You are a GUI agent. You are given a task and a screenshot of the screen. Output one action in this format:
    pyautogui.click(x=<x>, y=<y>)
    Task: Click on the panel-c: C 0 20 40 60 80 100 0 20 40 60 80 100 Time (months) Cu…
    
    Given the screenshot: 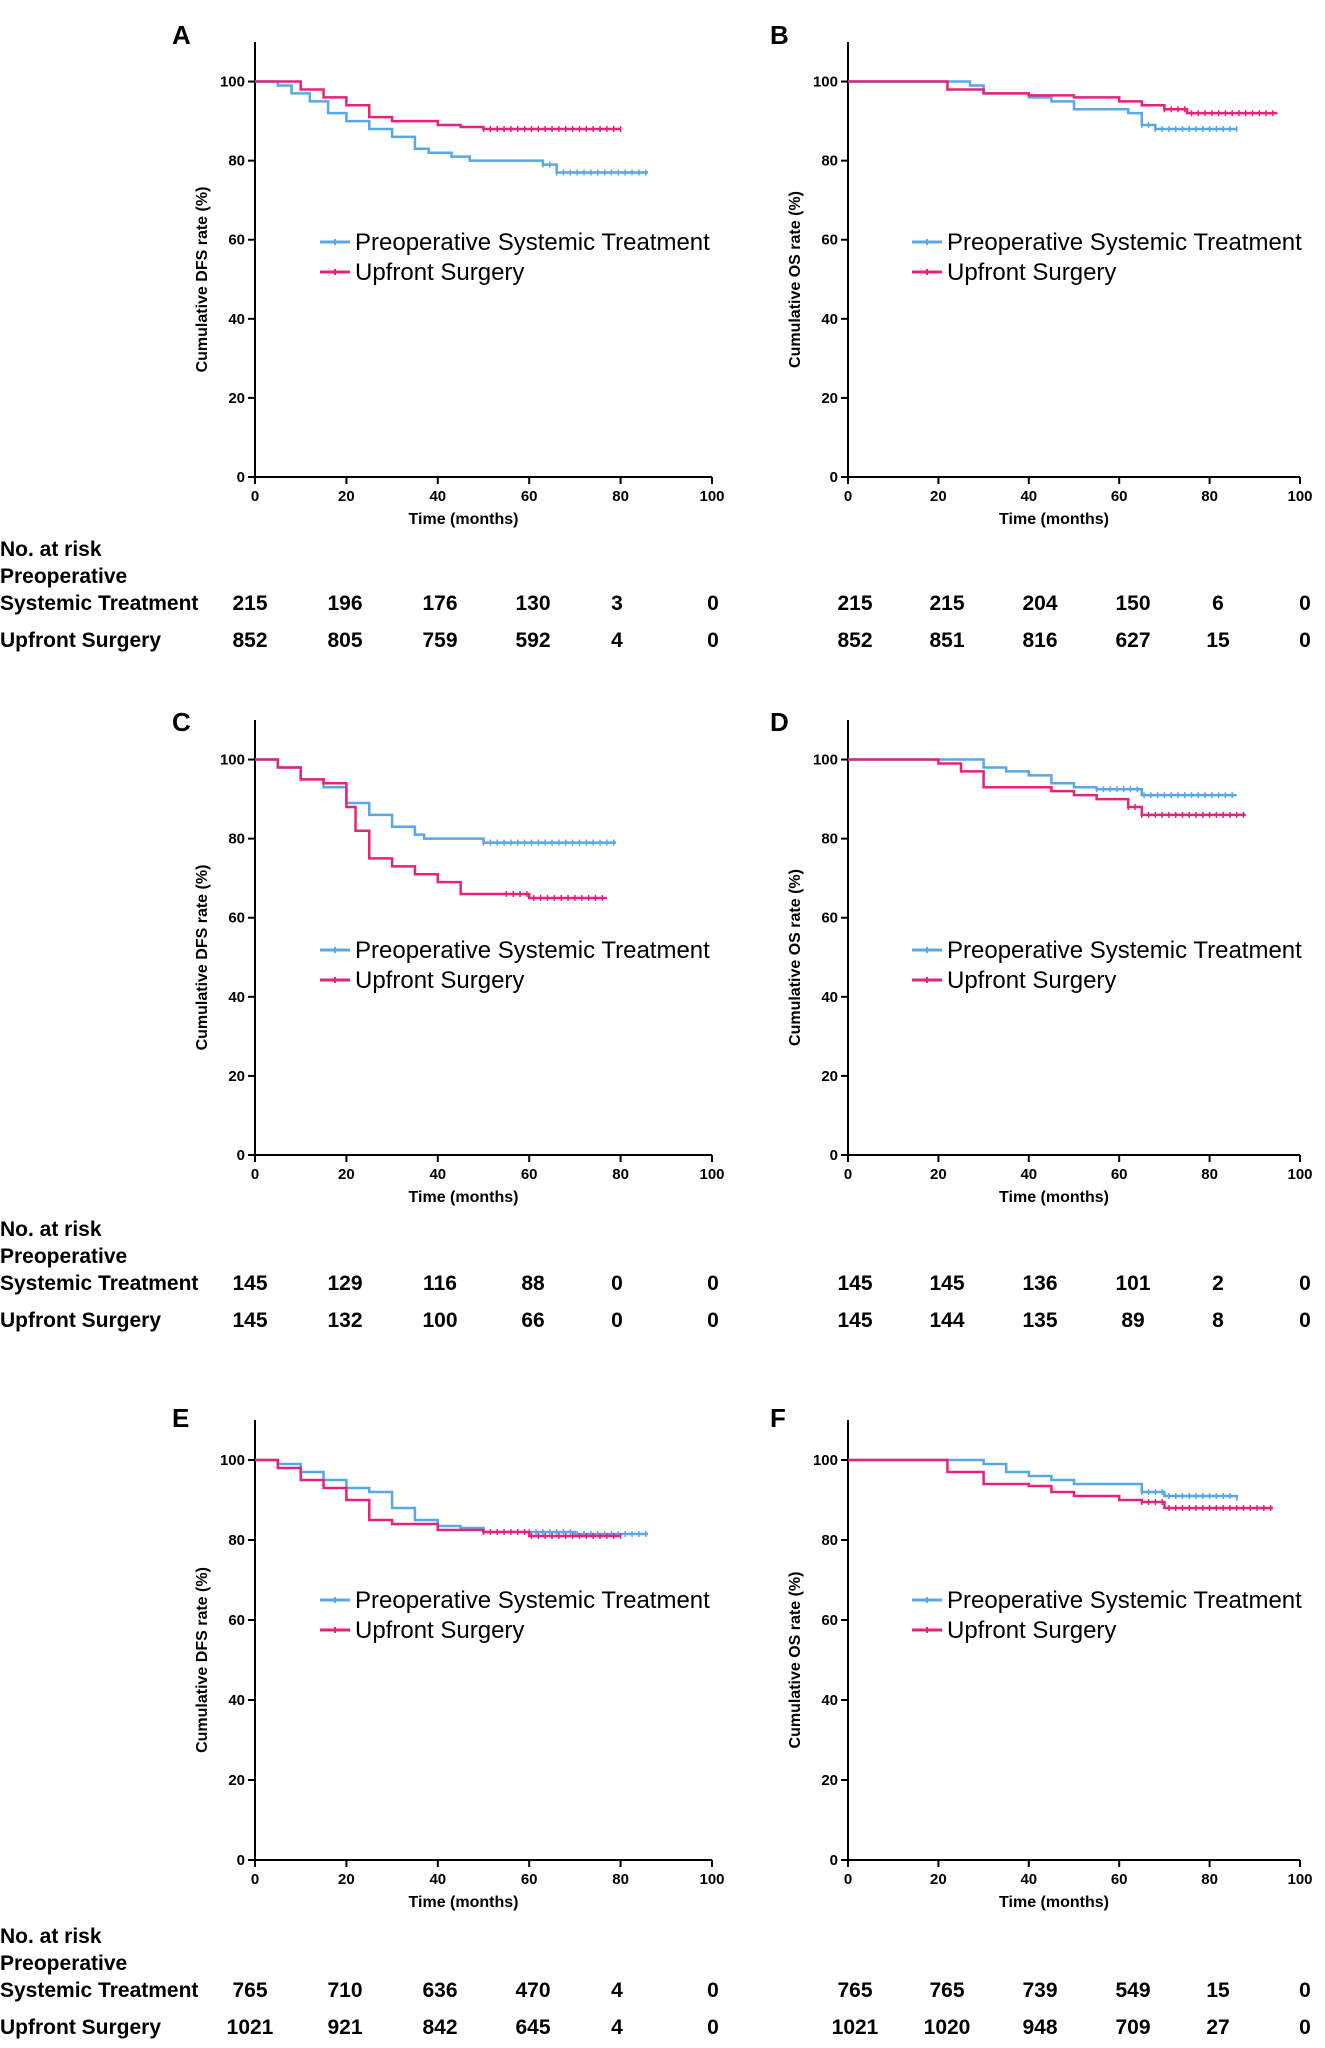 What is the action you would take?
    pyautogui.click(x=448, y=1019)
    